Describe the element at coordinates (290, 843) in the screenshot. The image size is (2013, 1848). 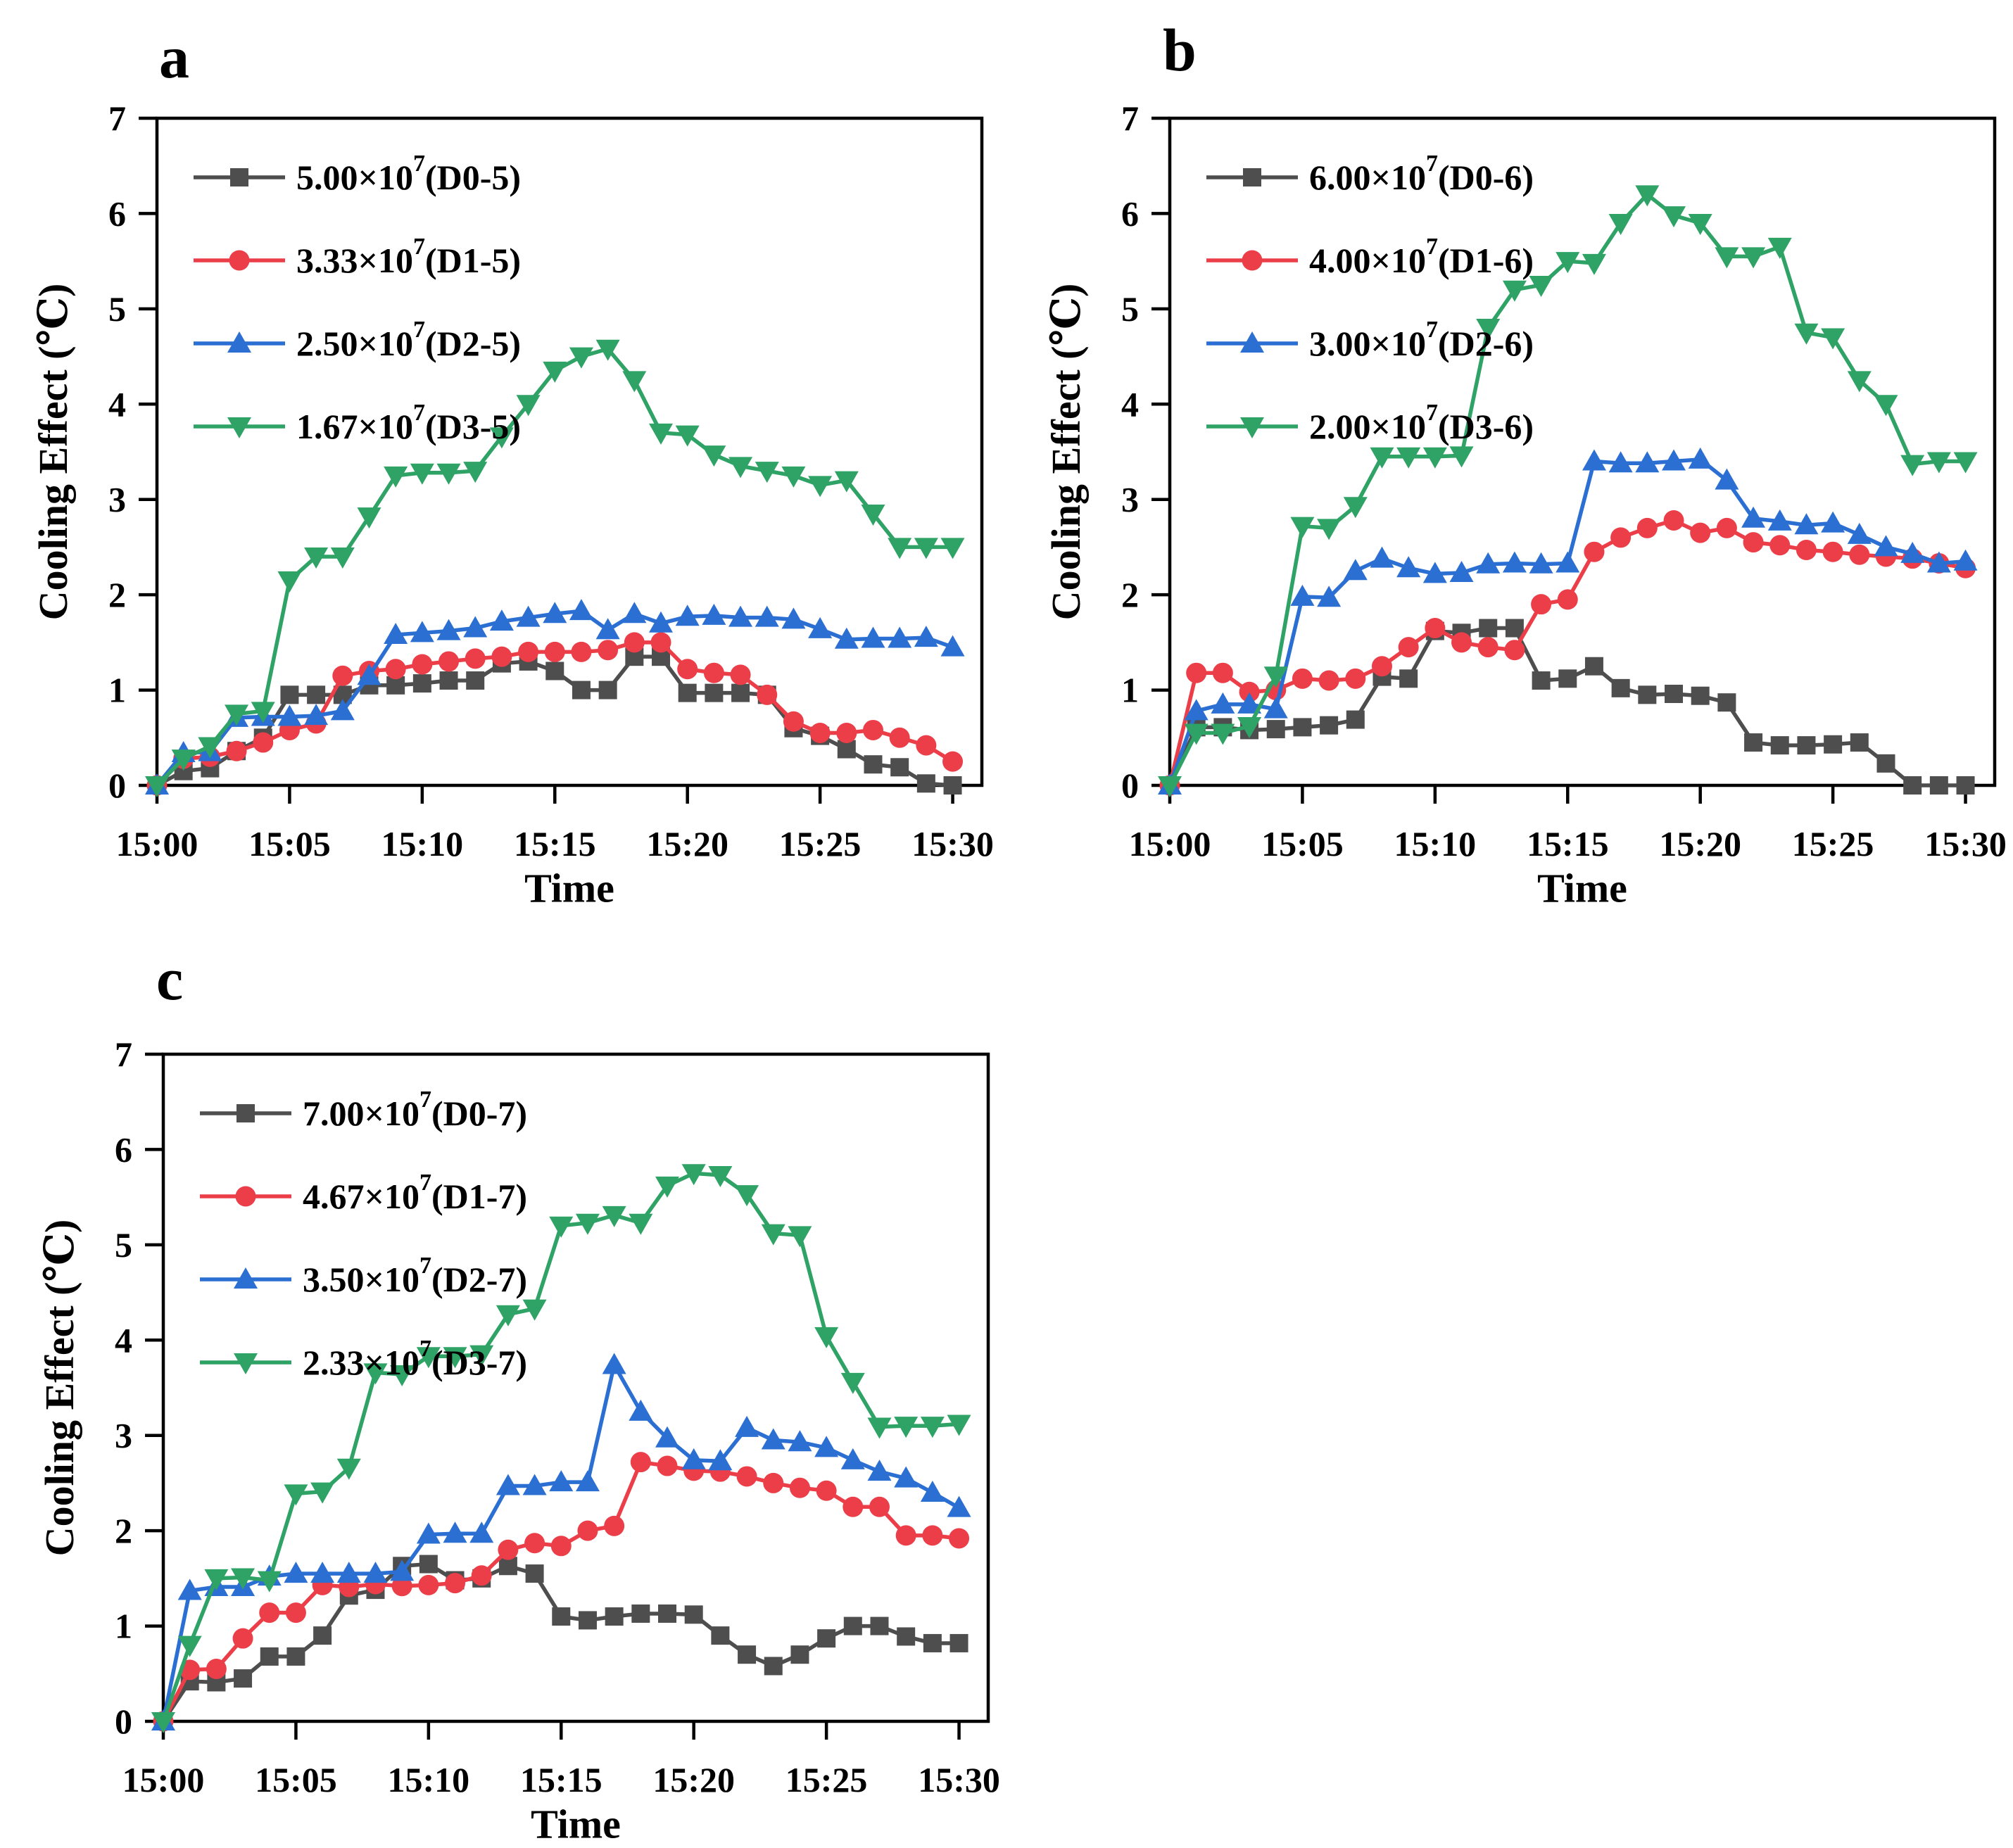
I see `x-tick-label-a-1: 15:05` at that location.